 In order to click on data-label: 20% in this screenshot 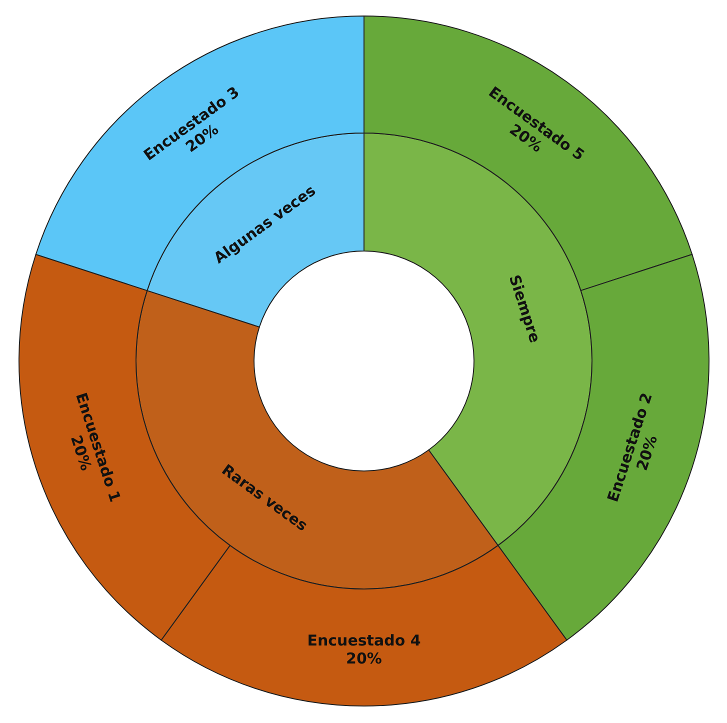, I will do `click(364, 659)`.